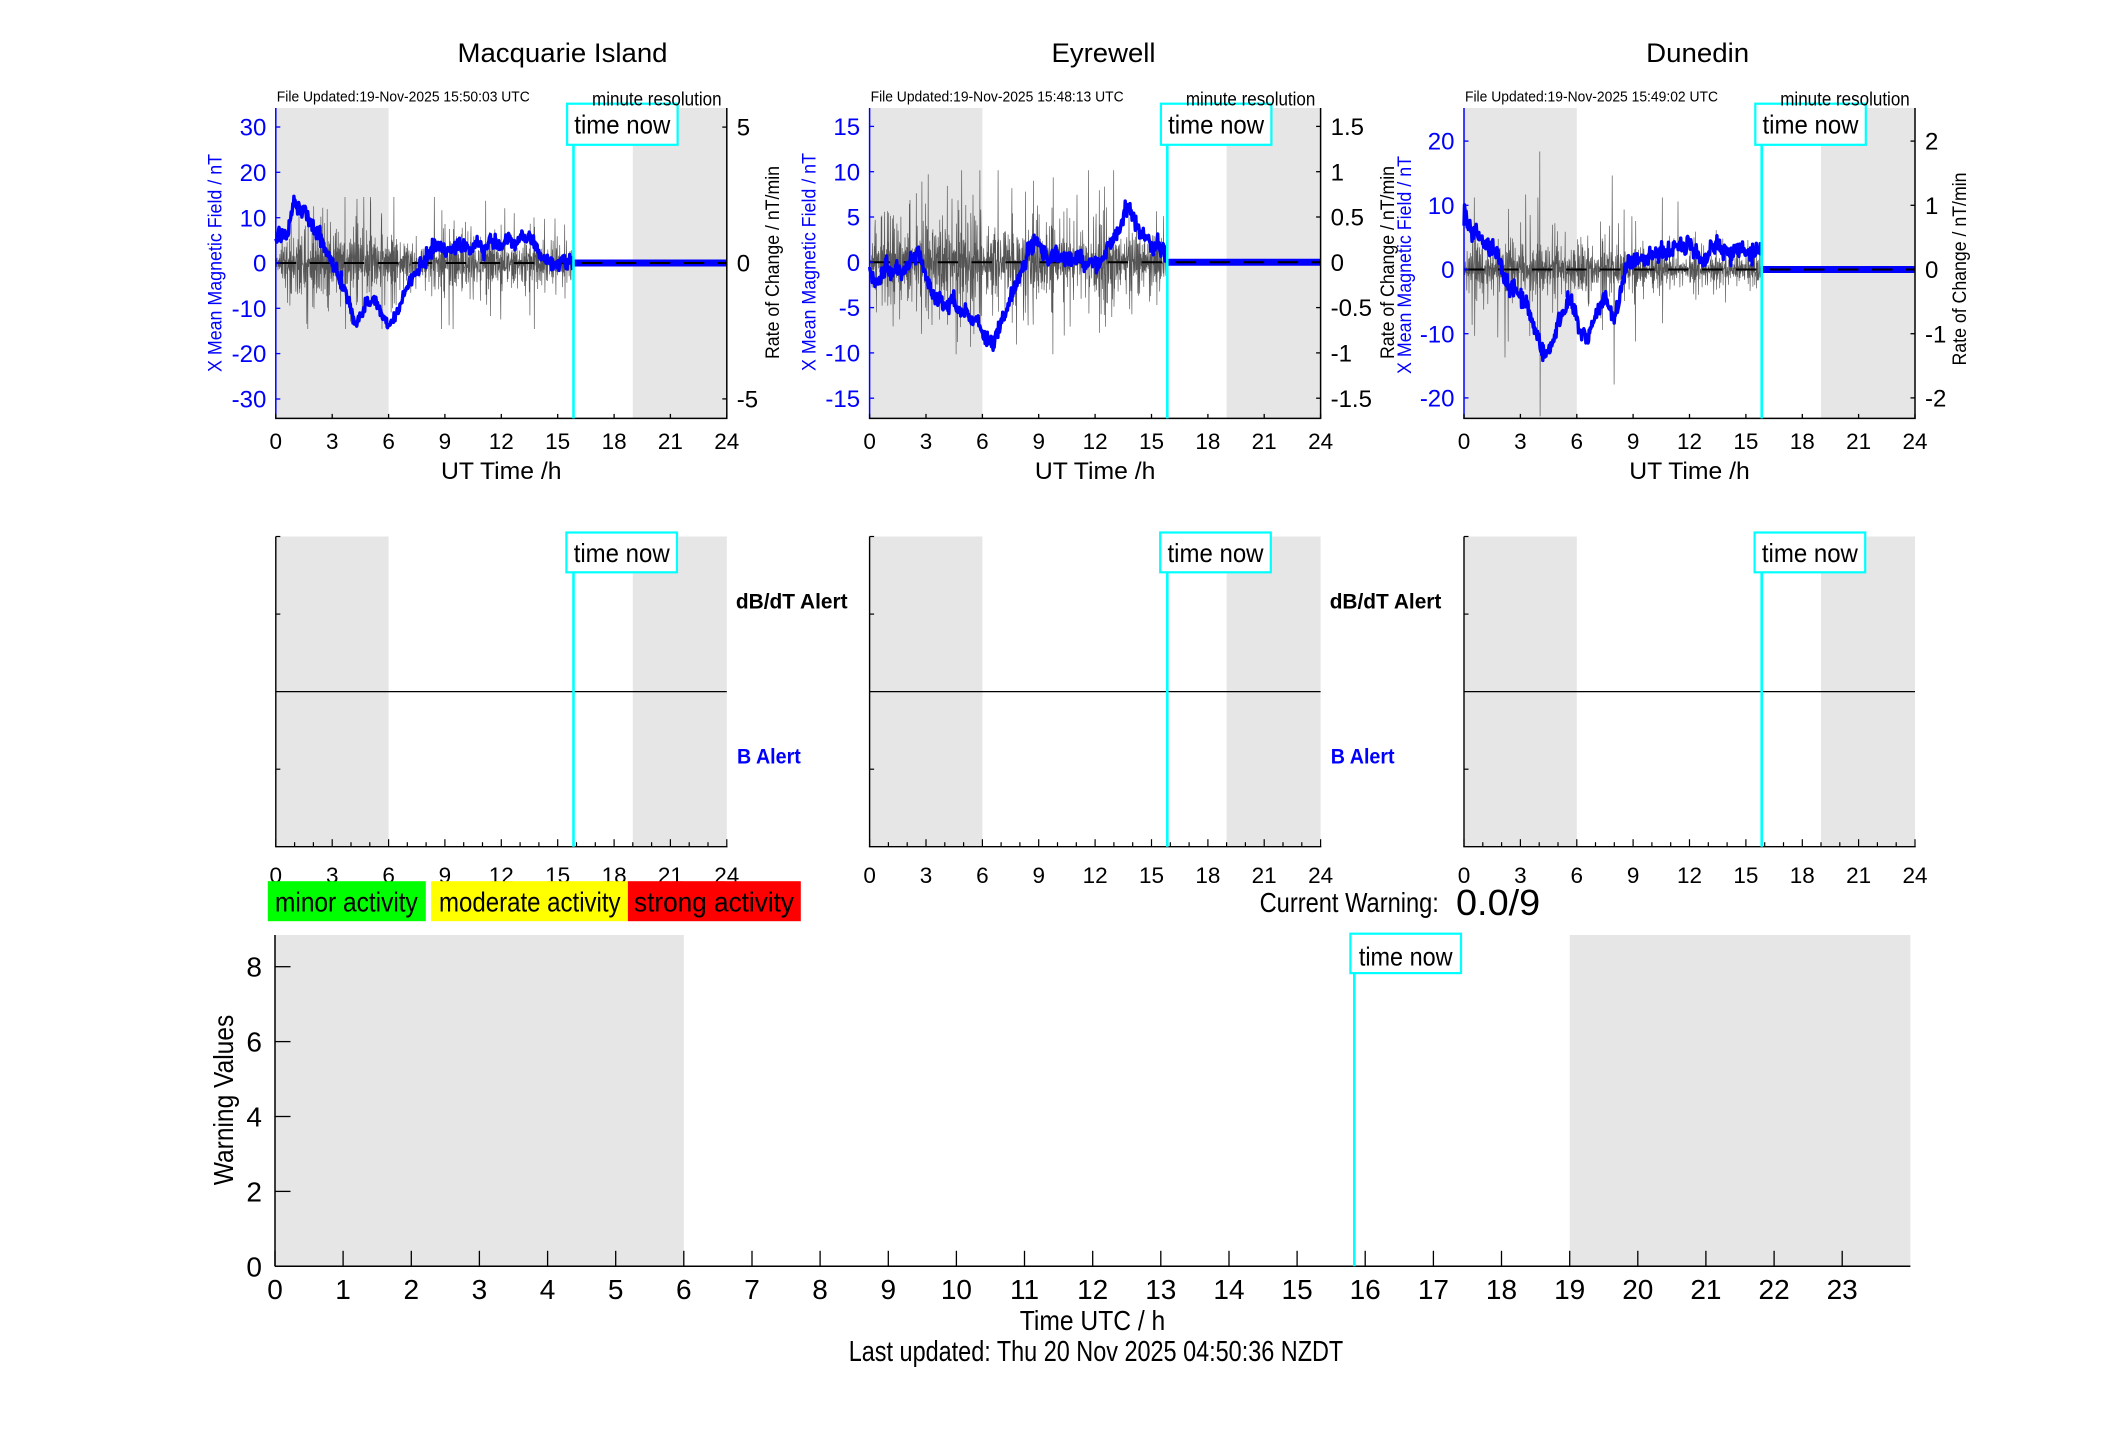 The width and height of the screenshot is (2117, 1437). Describe the element at coordinates (1437, 399) in the screenshot. I see `svg-text: -20` at that location.